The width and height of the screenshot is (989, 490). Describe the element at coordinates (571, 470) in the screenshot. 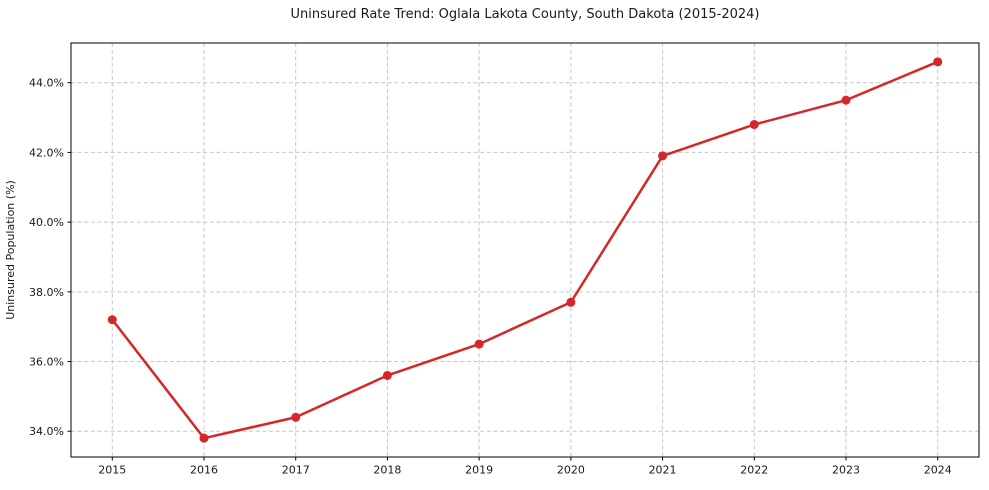

I see `x-tick-label: 2020` at that location.